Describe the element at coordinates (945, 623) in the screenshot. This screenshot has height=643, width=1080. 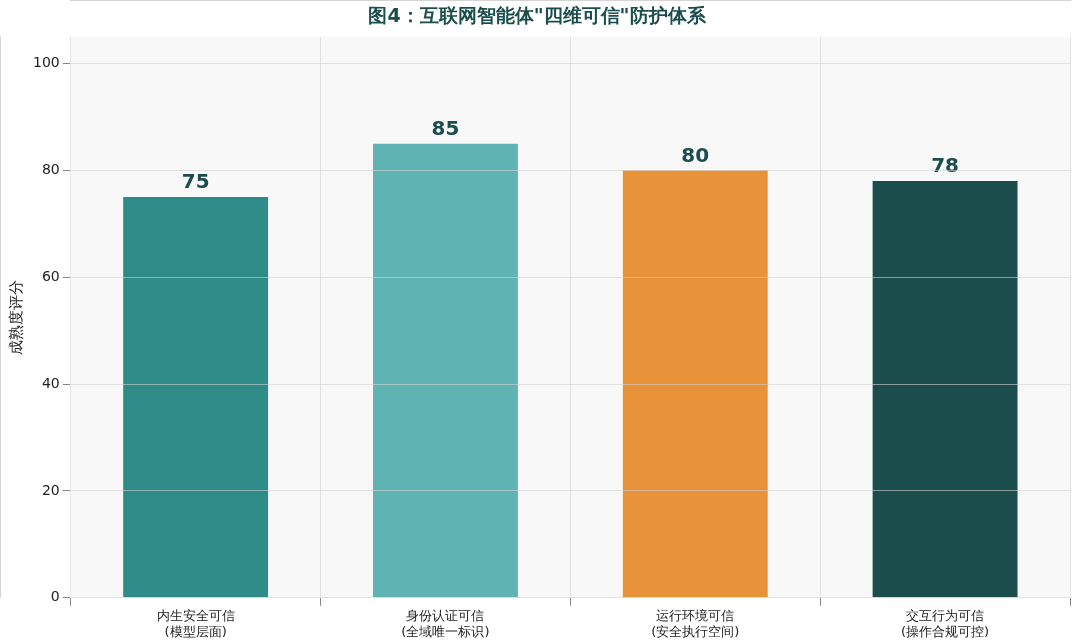
I see `x-tick-label: 交互行为可信 (操作合规可控)` at that location.